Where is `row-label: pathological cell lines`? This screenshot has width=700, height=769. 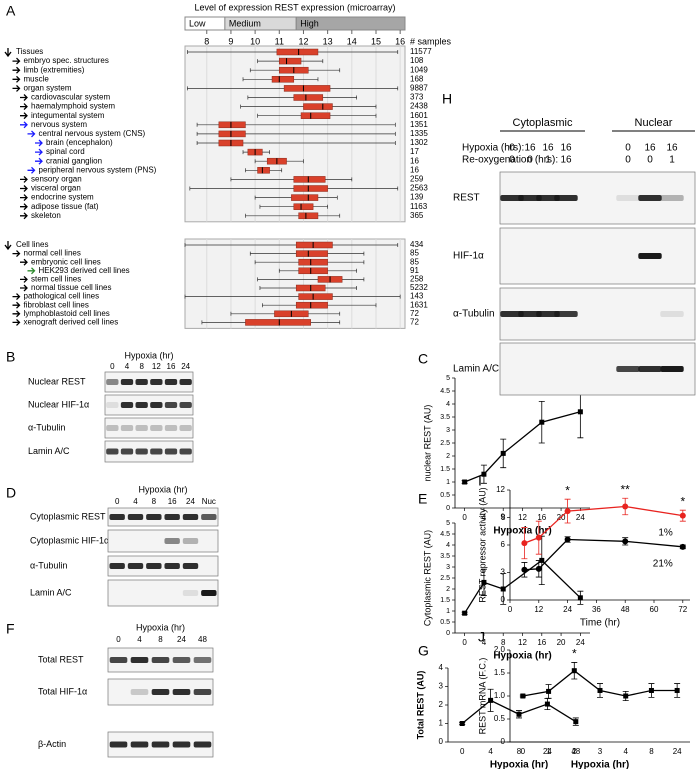 row-label: pathological cell lines is located at coordinates (62, 296).